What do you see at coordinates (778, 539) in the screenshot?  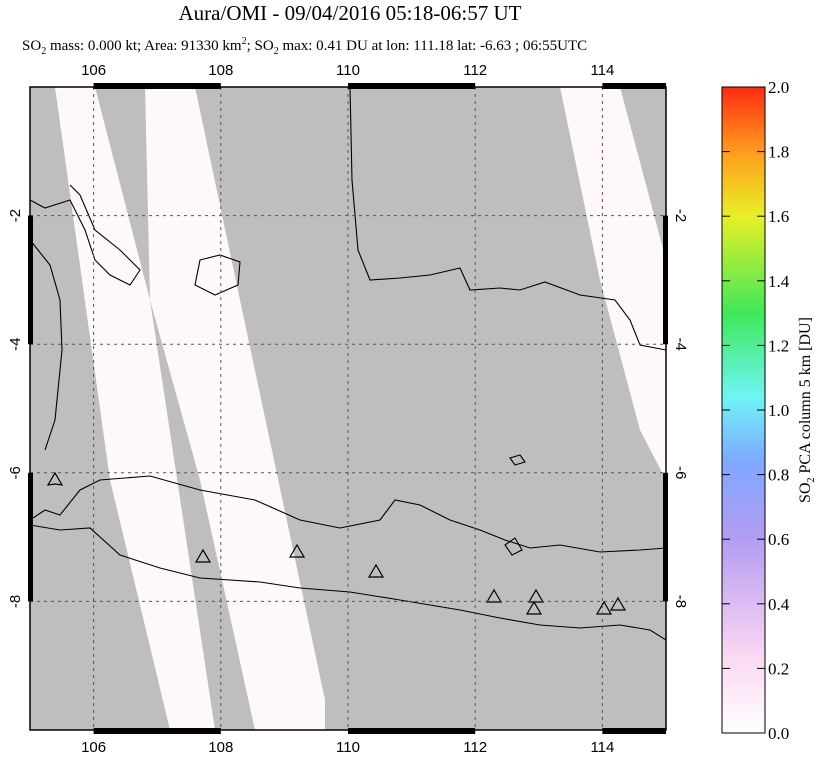 I see `colorbar-tick-label: 0.6` at bounding box center [778, 539].